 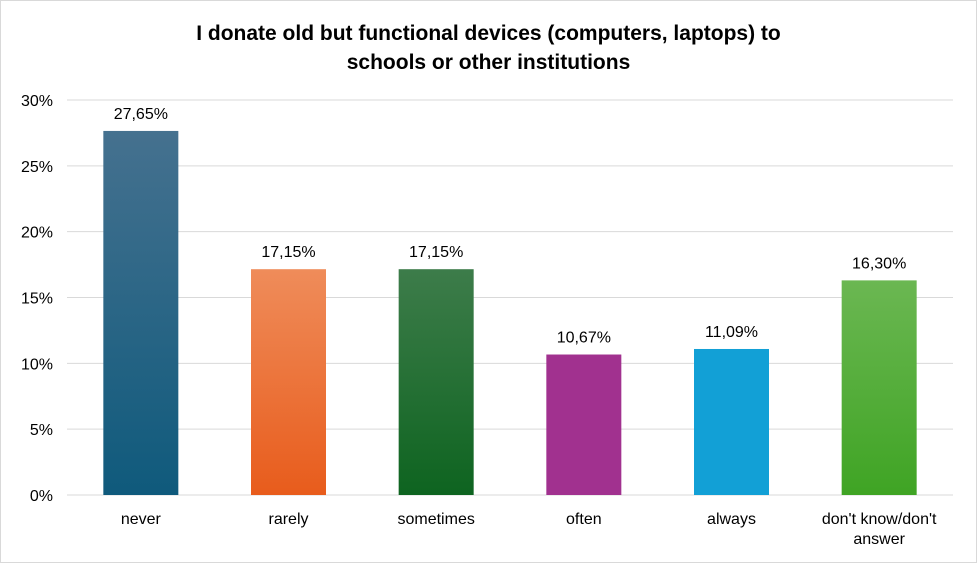 What do you see at coordinates (41, 496) in the screenshot?
I see `y-tick-label: 0%` at bounding box center [41, 496].